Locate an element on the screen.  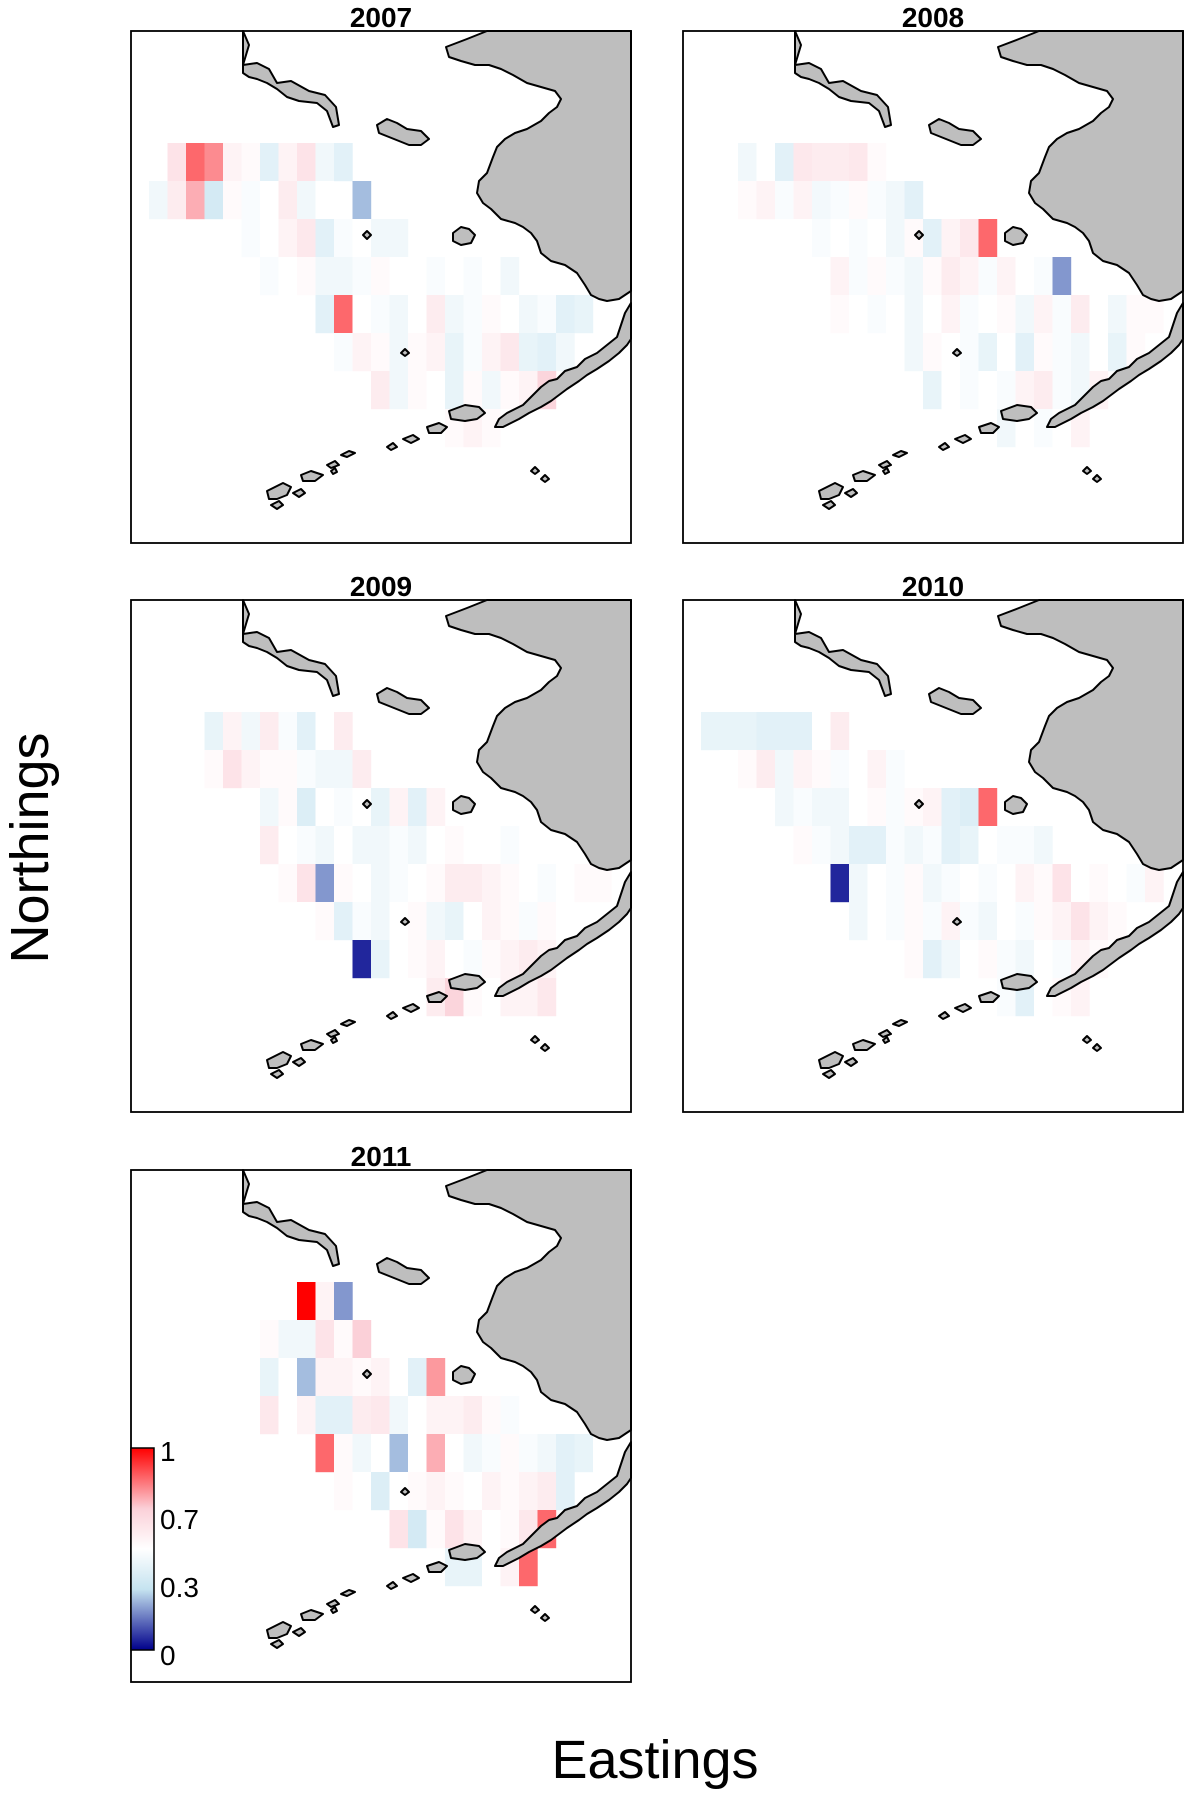
panel-title: 2009 is located at coordinates (381, 586).